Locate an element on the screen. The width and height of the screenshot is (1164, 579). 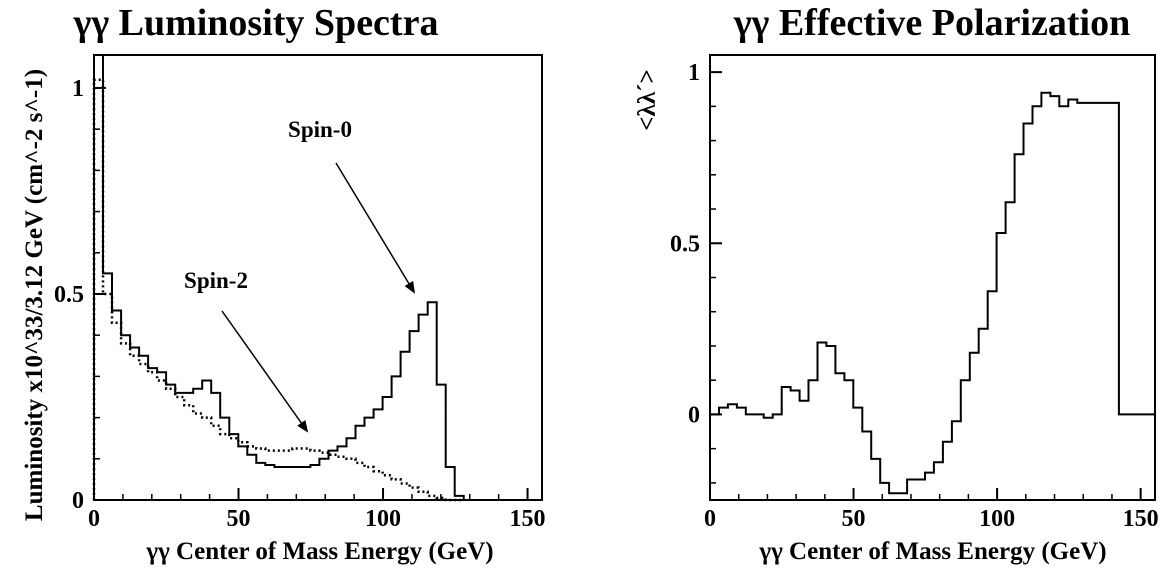
annotation-label: Spin-0 is located at coordinates (320, 129).